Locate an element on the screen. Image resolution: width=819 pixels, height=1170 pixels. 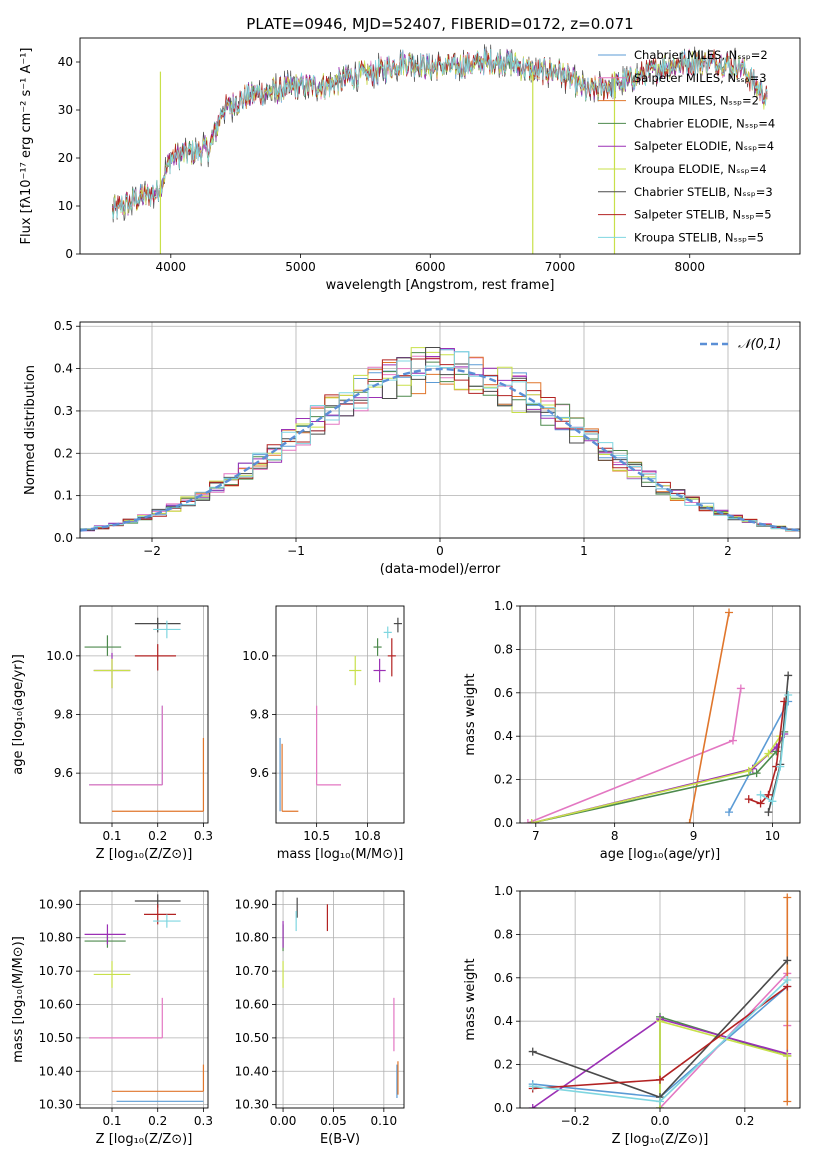
y-tick-label: 0 is located at coordinates (69, 254).